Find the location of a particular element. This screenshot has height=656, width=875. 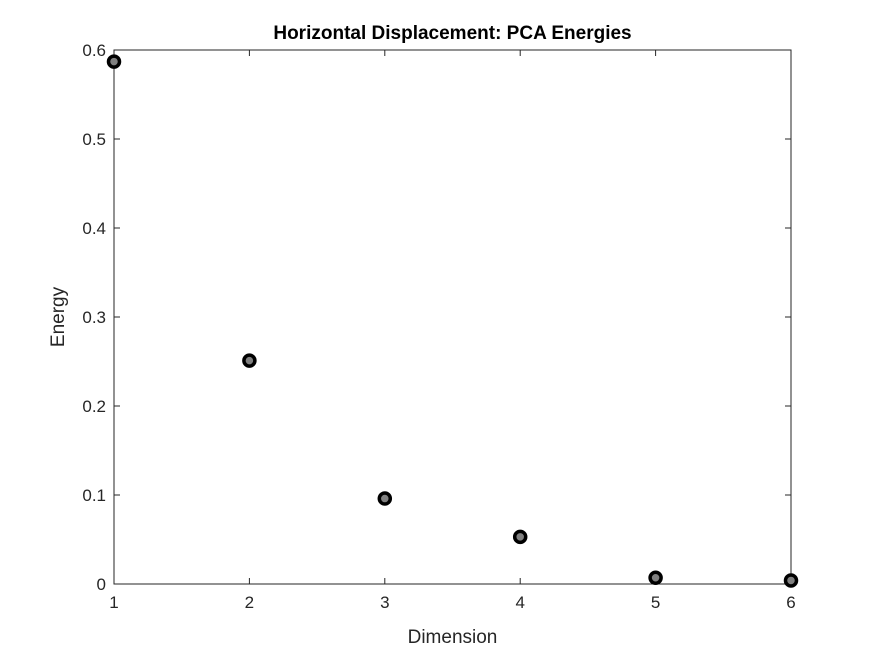

x-tick-label: 4 is located at coordinates (519, 602).